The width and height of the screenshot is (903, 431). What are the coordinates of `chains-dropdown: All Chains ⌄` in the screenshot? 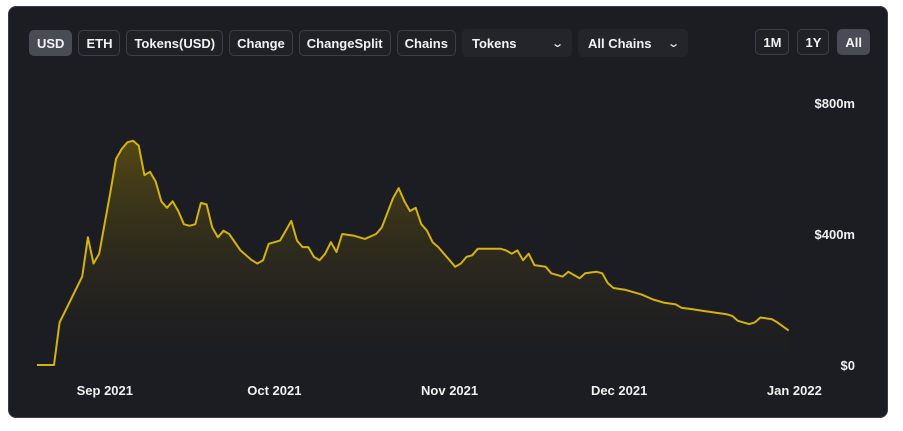 It's located at (632, 43).